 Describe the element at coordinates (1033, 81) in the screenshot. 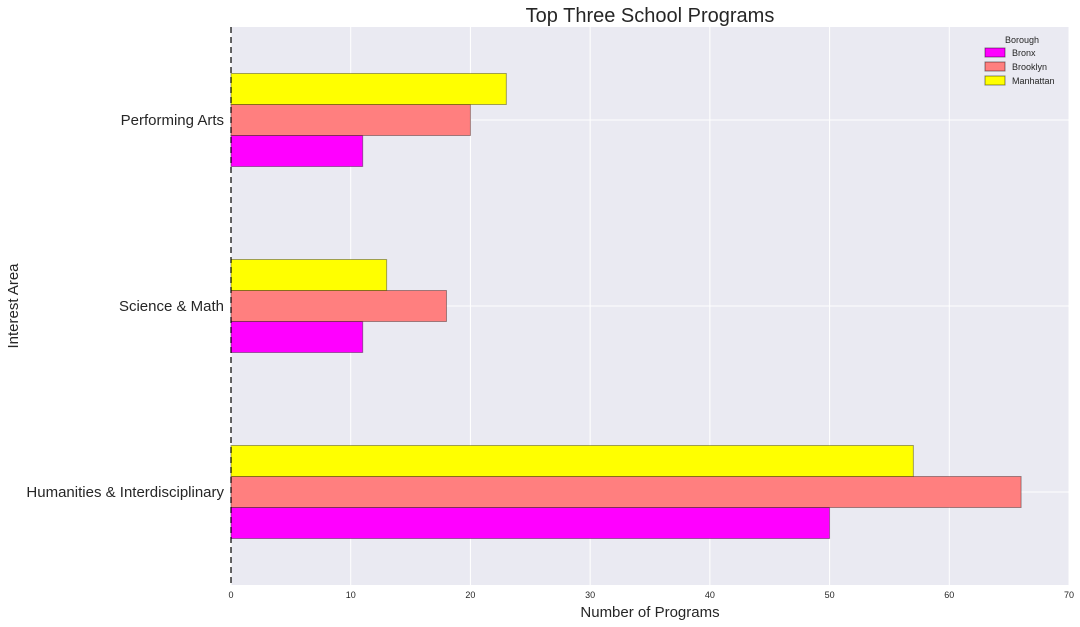

I see `legend-label-manhattan: Manhattan` at that location.